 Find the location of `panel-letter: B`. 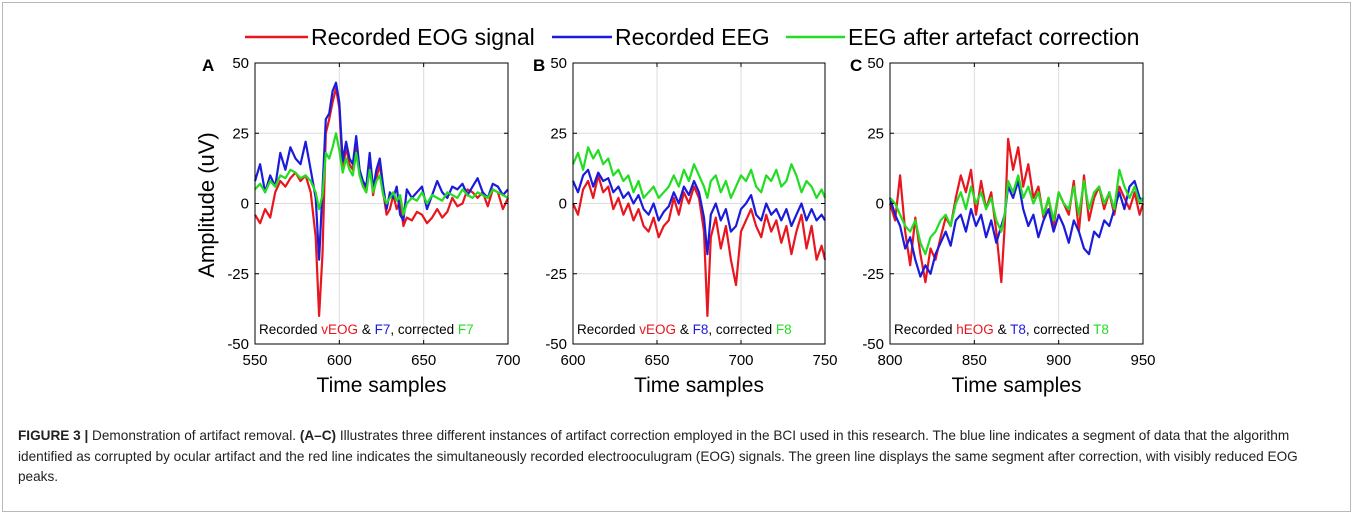

panel-letter: B is located at coordinates (539, 65).